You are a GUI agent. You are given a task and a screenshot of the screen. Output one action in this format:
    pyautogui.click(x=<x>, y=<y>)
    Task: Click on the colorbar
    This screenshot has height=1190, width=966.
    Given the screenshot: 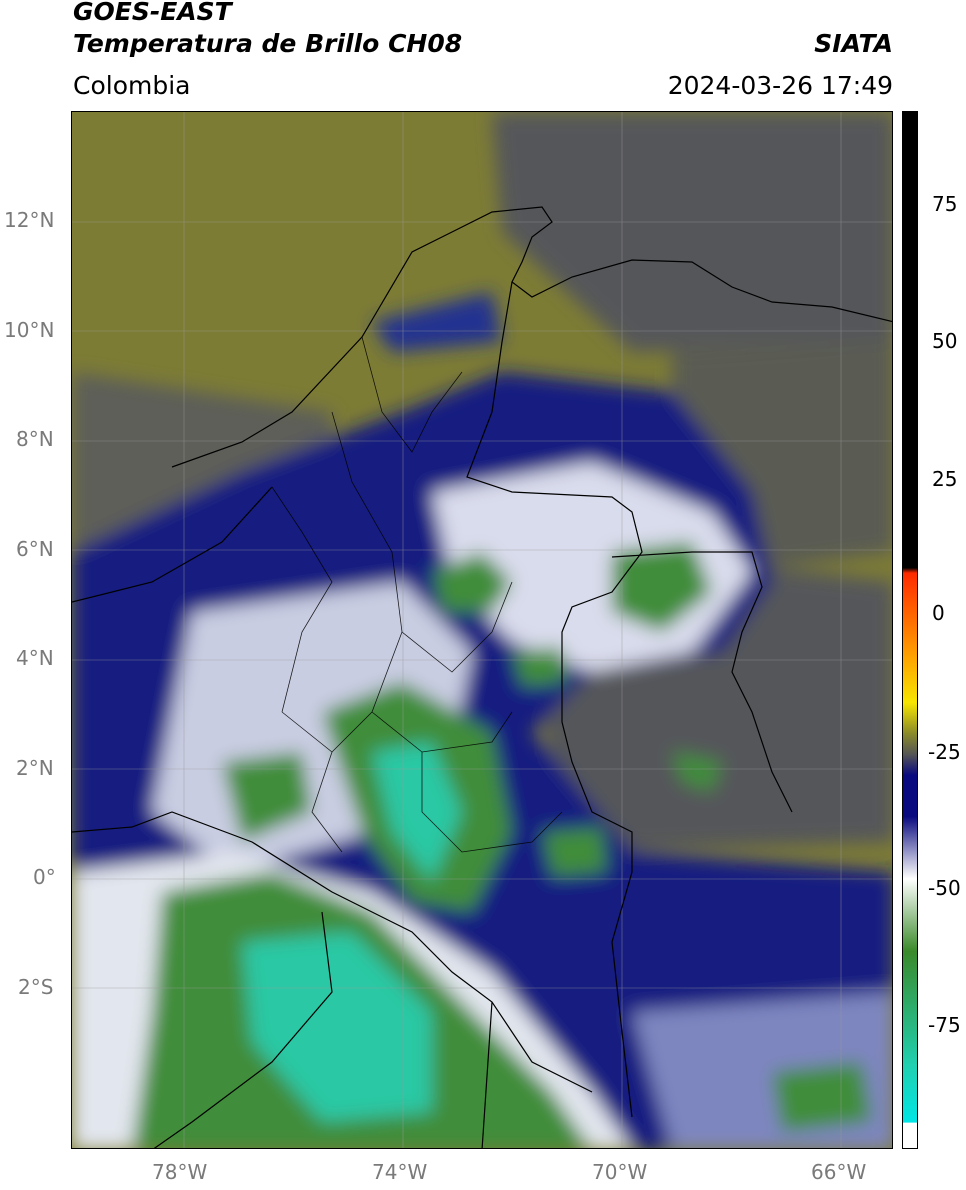 What is the action you would take?
    pyautogui.click(x=910, y=630)
    